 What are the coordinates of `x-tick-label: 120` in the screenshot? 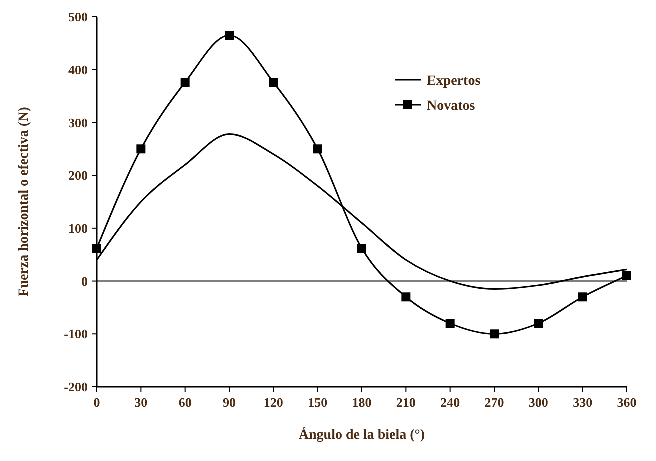 It's located at (274, 402).